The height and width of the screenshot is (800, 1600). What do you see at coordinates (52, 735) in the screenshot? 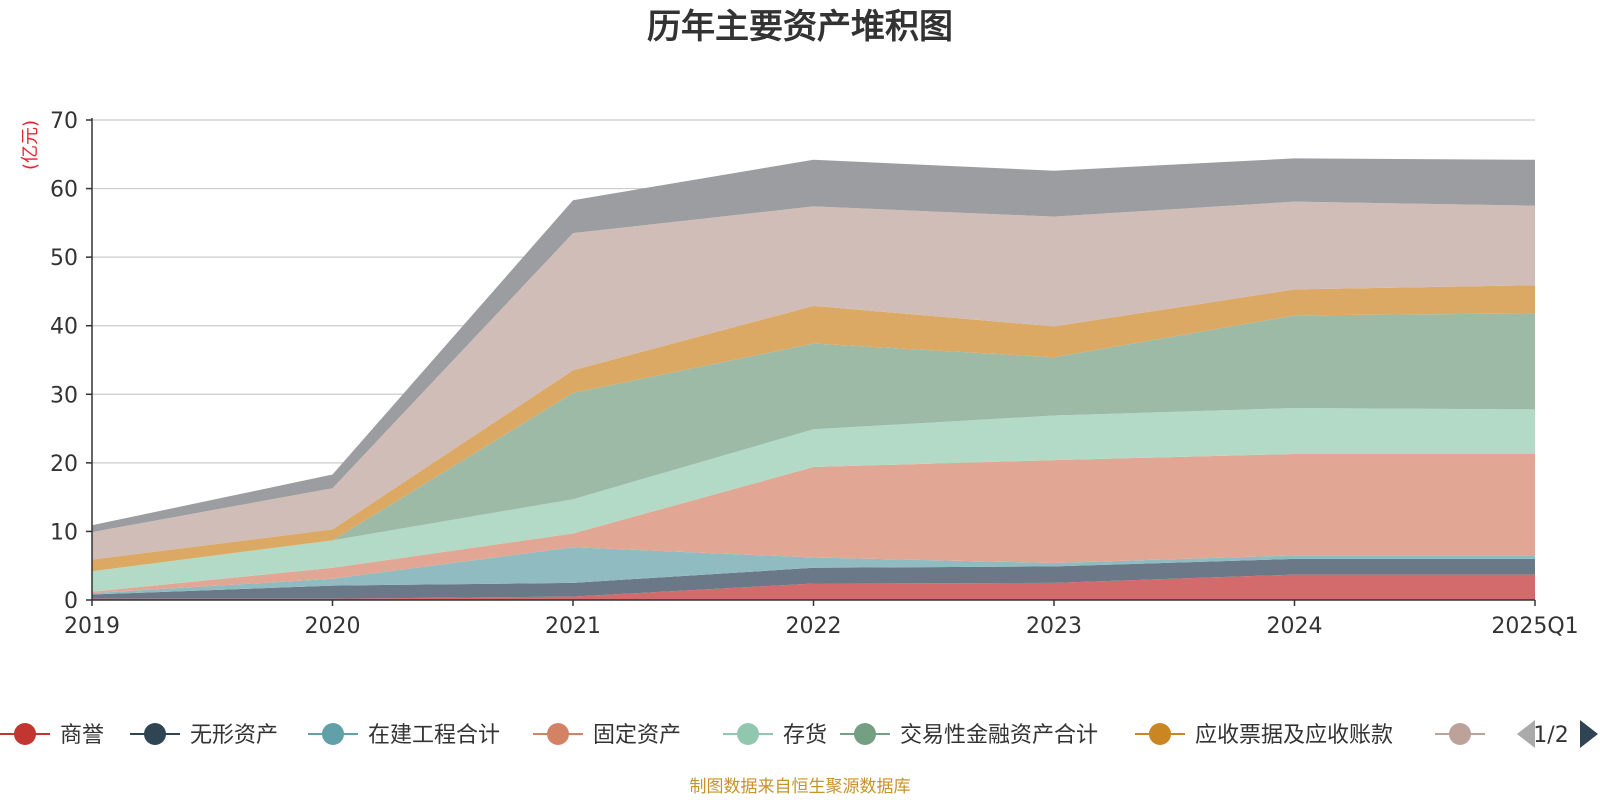
I see `legend-item: 商誉` at bounding box center [52, 735].